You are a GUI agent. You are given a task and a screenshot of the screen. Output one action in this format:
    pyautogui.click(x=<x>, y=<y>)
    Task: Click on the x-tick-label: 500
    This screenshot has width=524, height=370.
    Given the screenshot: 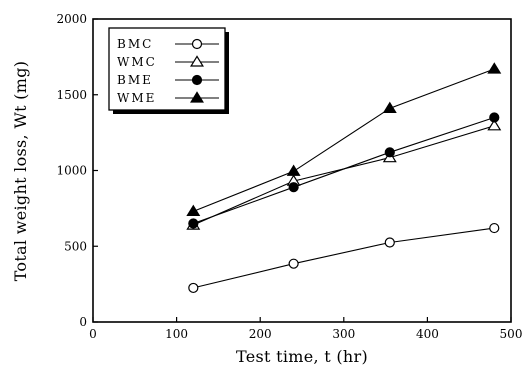 What is the action you would take?
    pyautogui.click(x=511, y=334)
    